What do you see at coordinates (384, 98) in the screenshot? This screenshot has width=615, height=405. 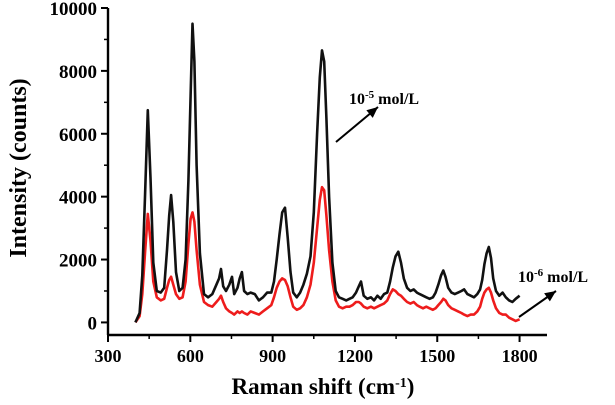 I see `annotation-10e-5-label: 10-5 mol/L` at bounding box center [384, 98].